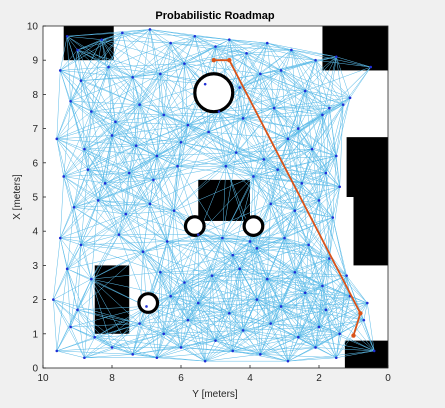 Image resolution: width=445 pixels, height=408 pixels. Describe the element at coordinates (367, 167) in the screenshot. I see `obstacle-right-top-block` at that location.